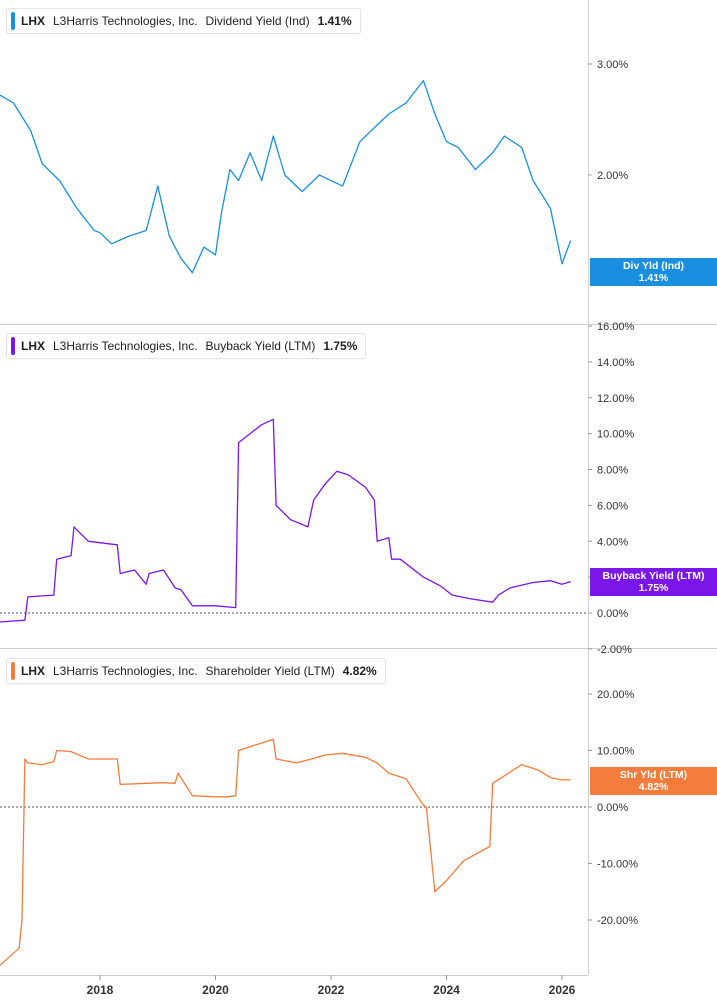 This screenshot has width=717, height=1005. I want to click on y-tick-label: 14.00%, so click(616, 363).